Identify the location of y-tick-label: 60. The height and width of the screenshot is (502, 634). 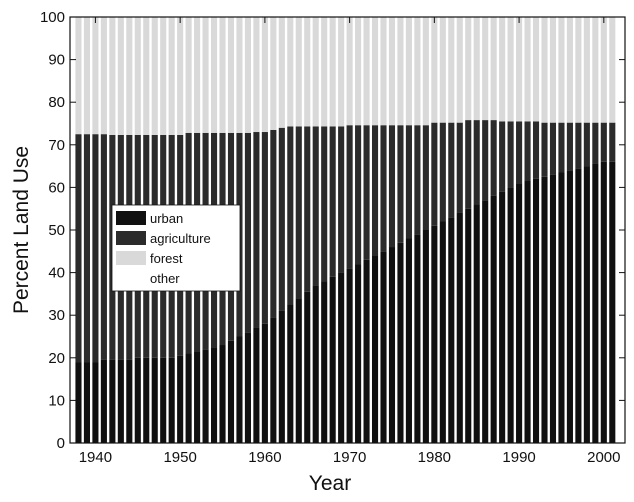
(56, 187).